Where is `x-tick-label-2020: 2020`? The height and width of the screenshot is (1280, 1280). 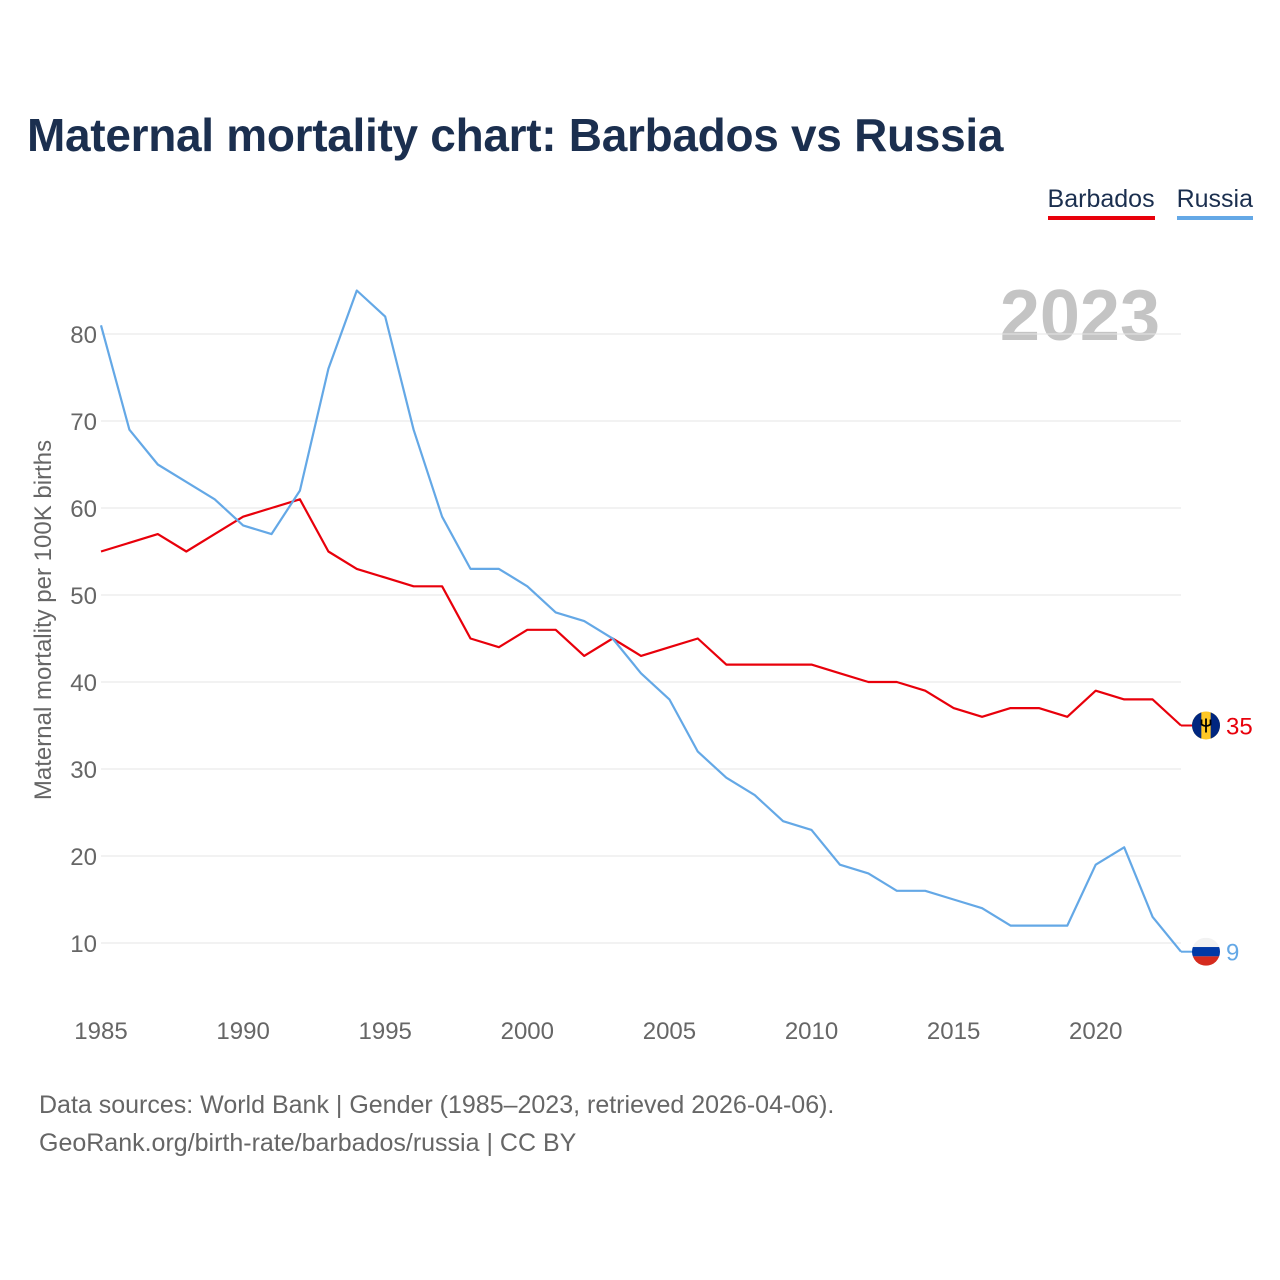 x-tick-label-2020: 2020 is located at coordinates (1095, 1031).